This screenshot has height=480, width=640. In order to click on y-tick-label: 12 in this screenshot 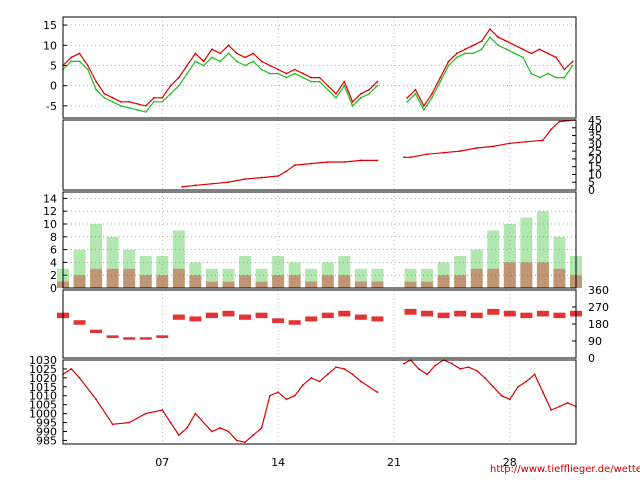, I will do `click(50, 211)`.